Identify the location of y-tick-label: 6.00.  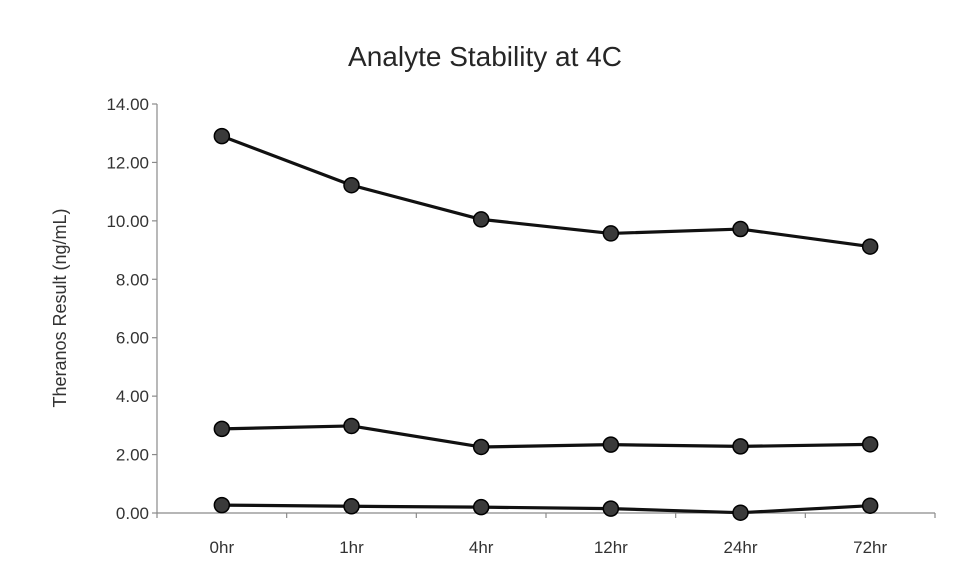
(132, 338).